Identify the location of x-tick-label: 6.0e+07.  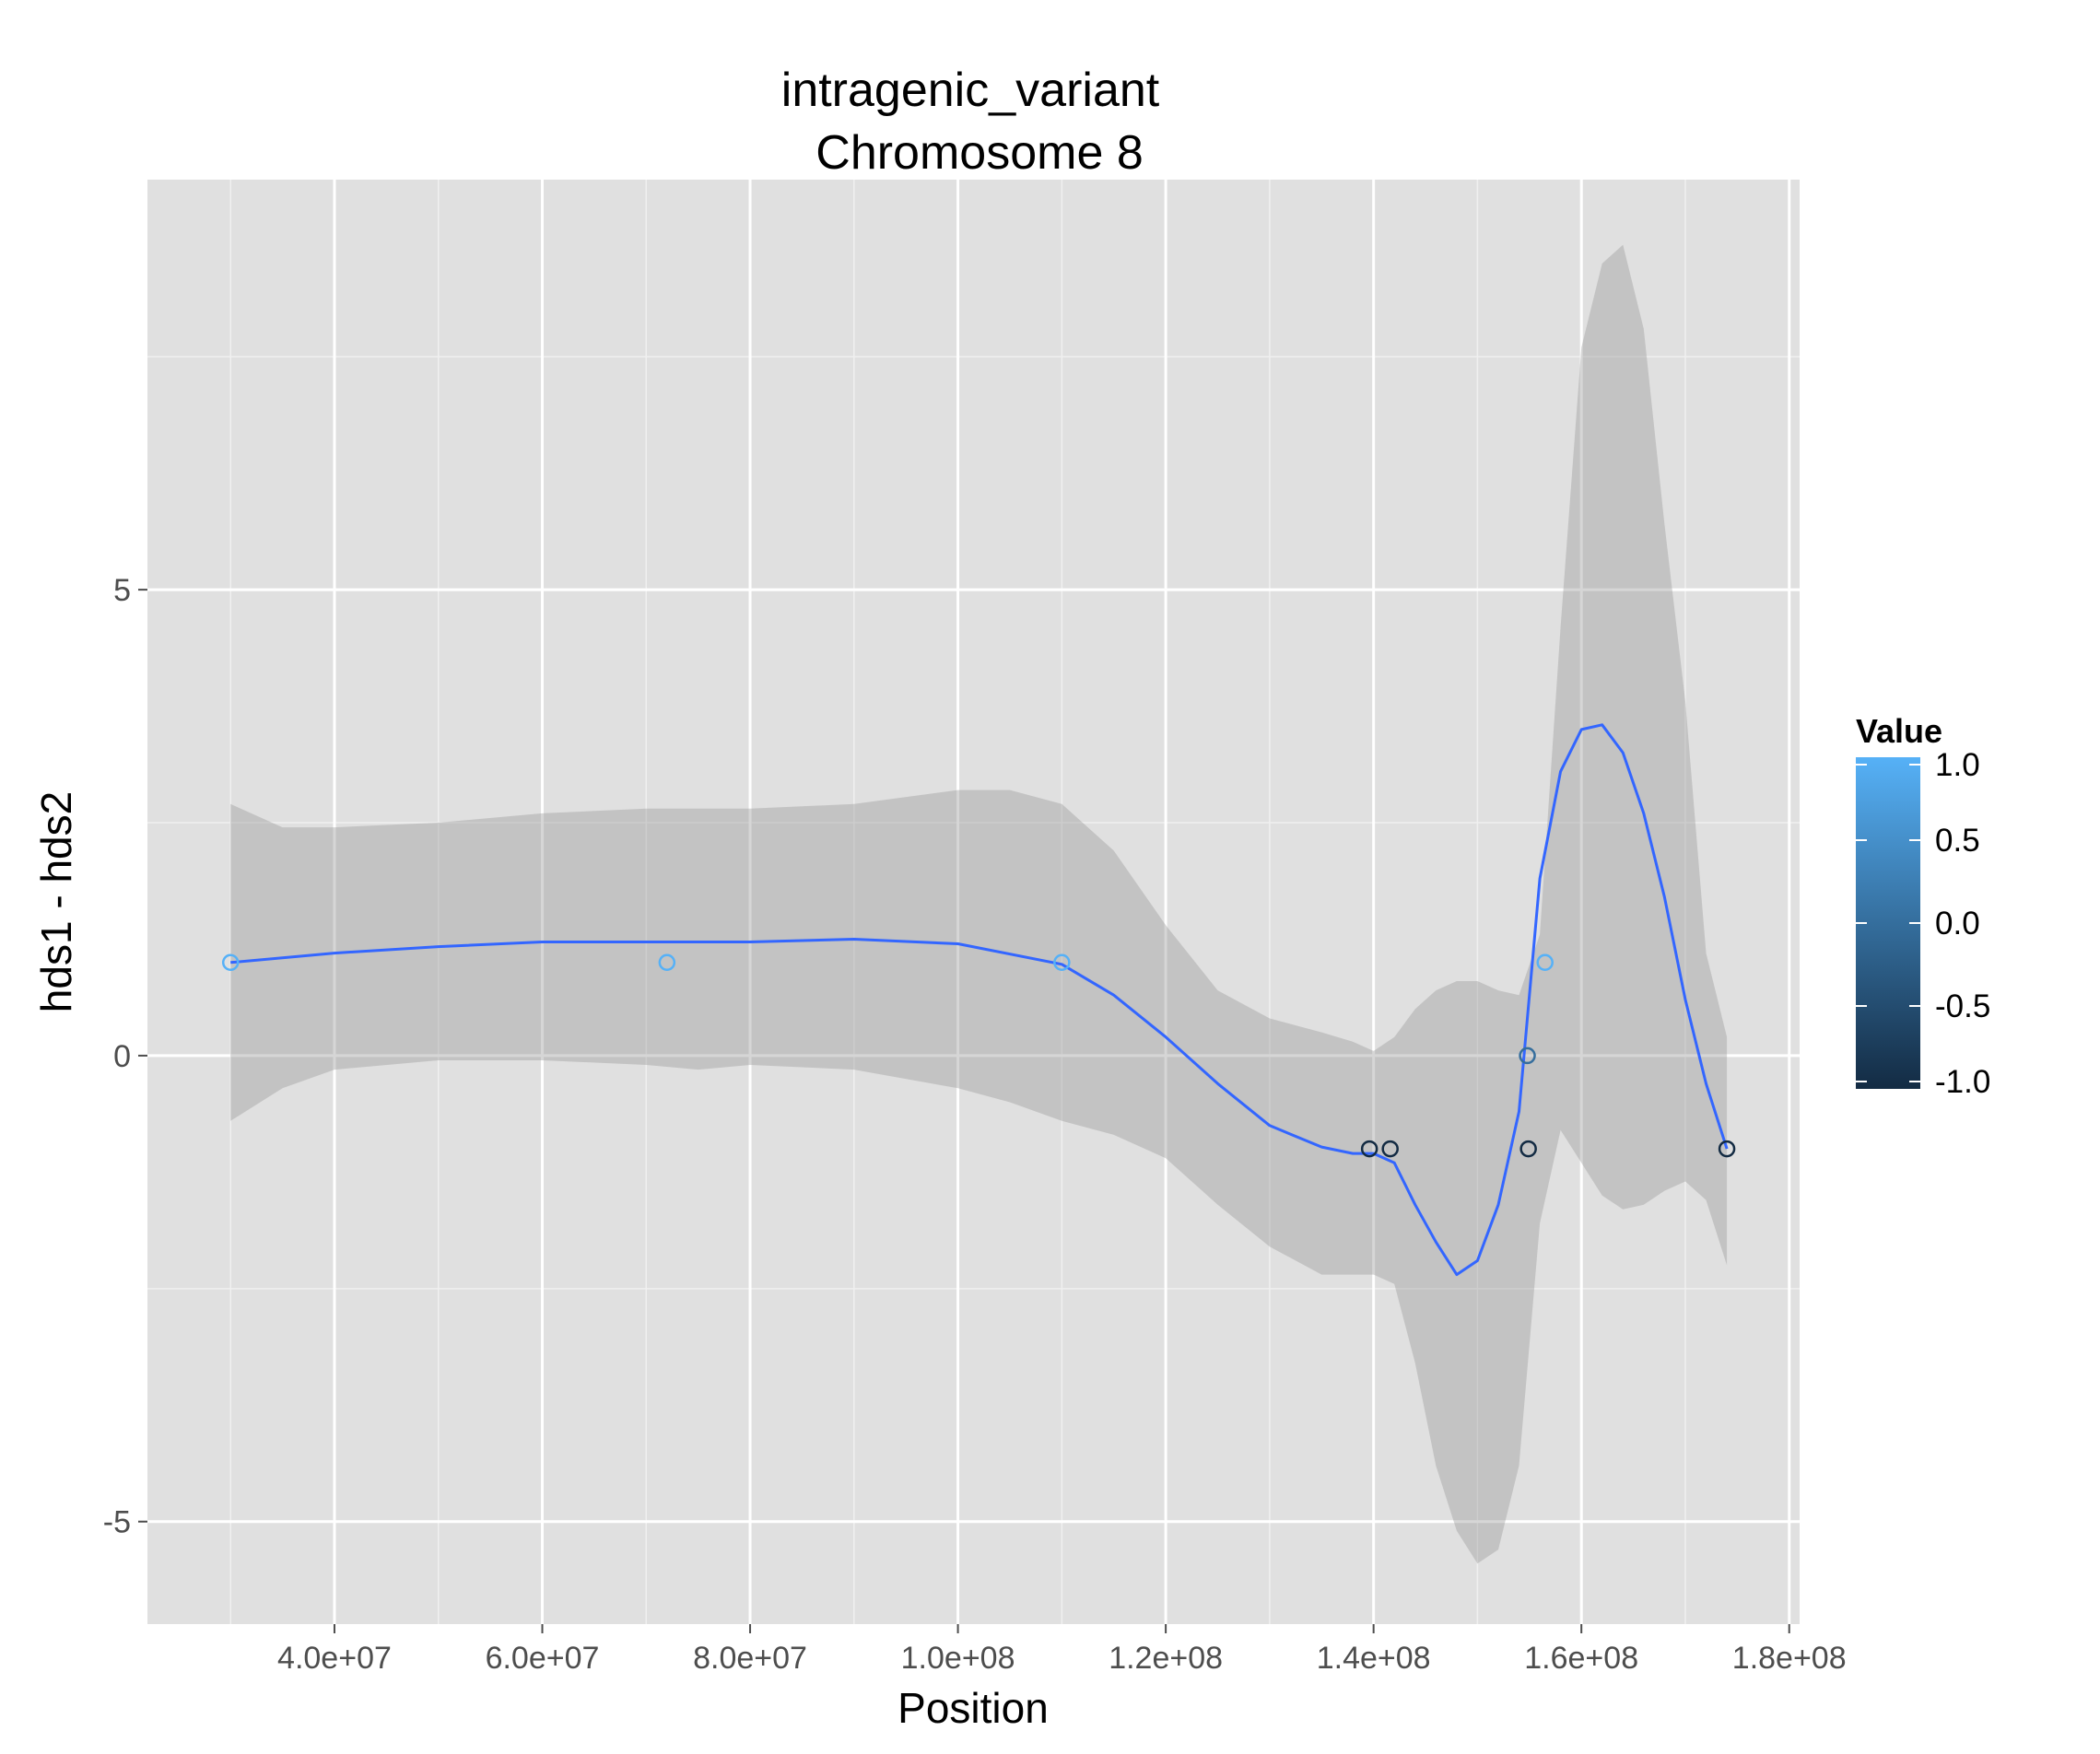
(543, 1658).